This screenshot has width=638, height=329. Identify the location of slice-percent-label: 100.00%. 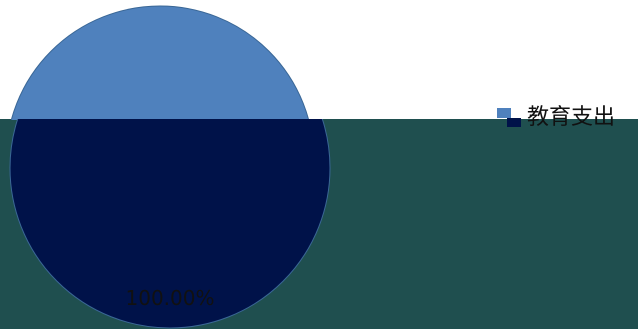
(170, 298).